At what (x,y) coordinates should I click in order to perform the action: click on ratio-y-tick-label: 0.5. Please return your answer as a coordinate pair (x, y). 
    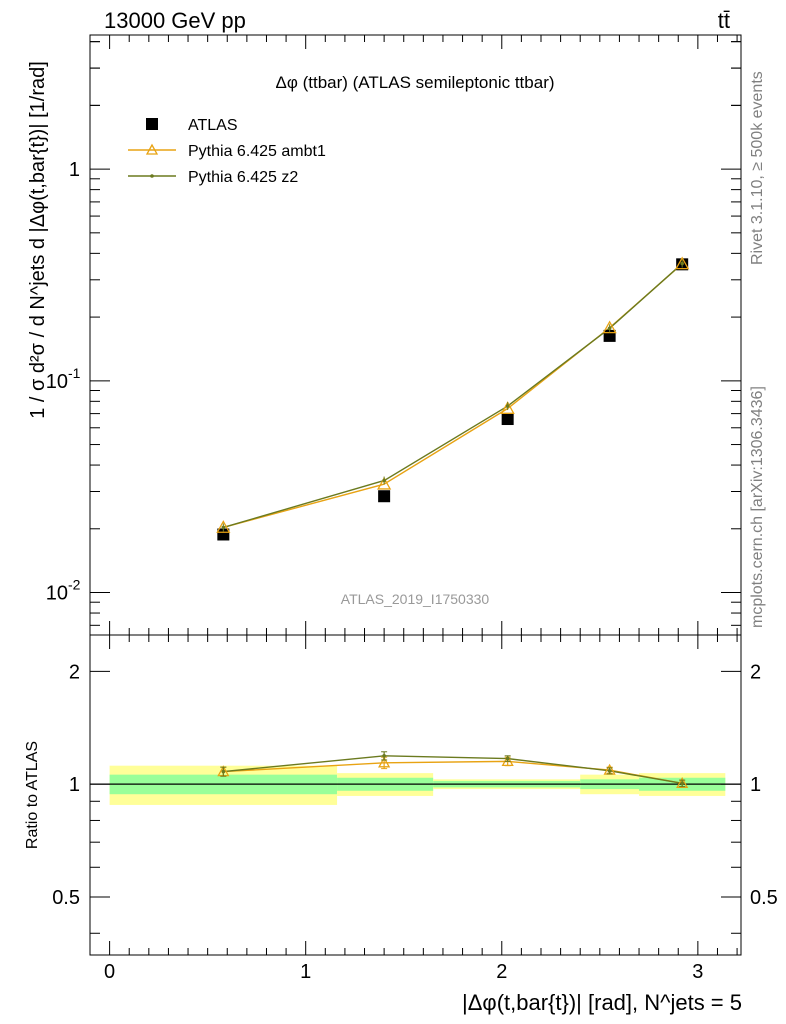
    Looking at the image, I should click on (66, 898).